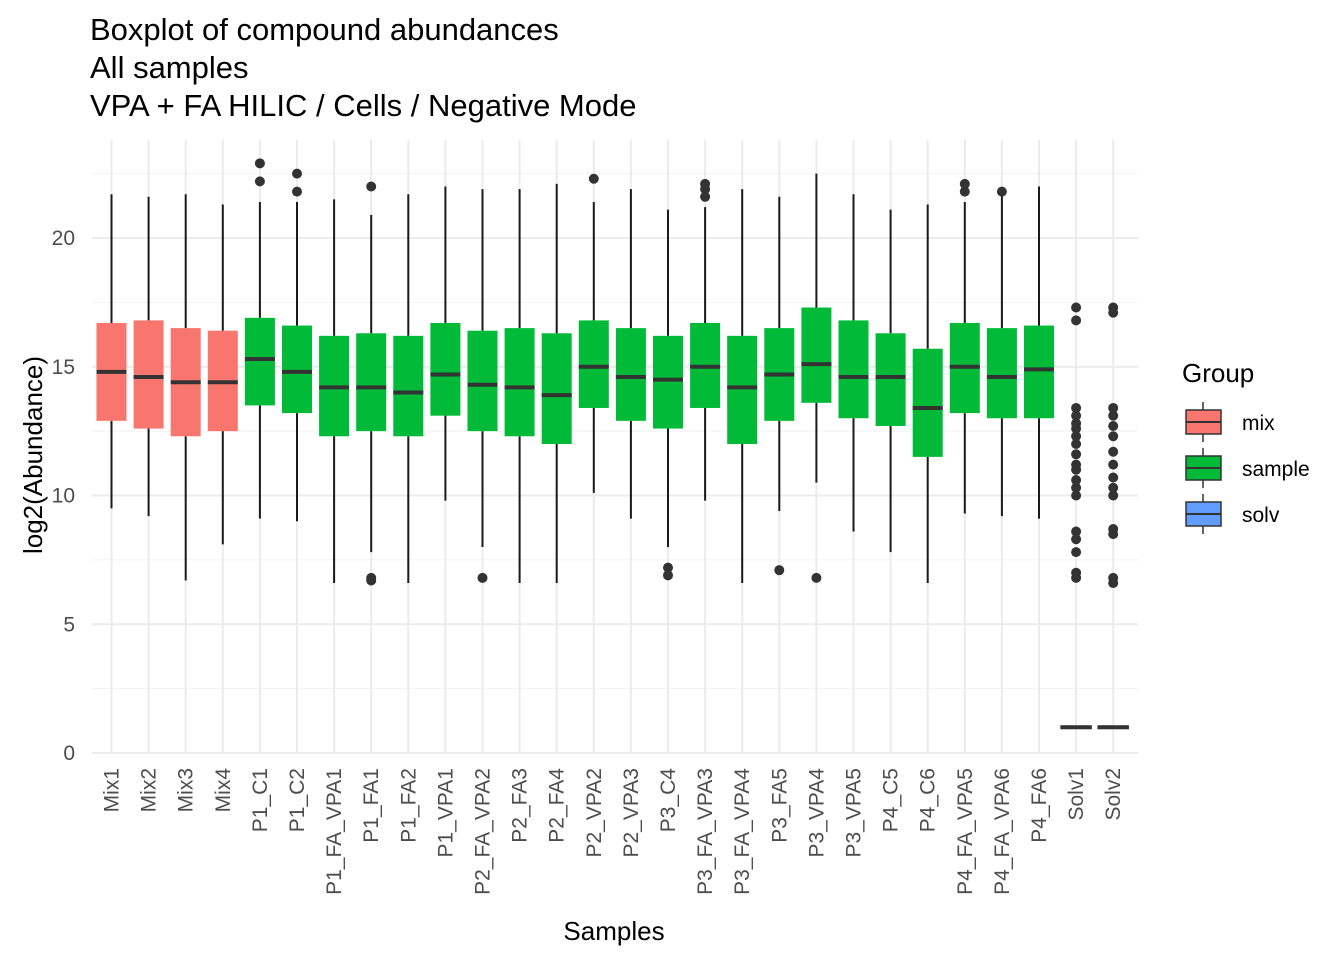 The height and width of the screenshot is (960, 1344). What do you see at coordinates (520, 805) in the screenshot?
I see `x-tick-label: P2_FA3` at bounding box center [520, 805].